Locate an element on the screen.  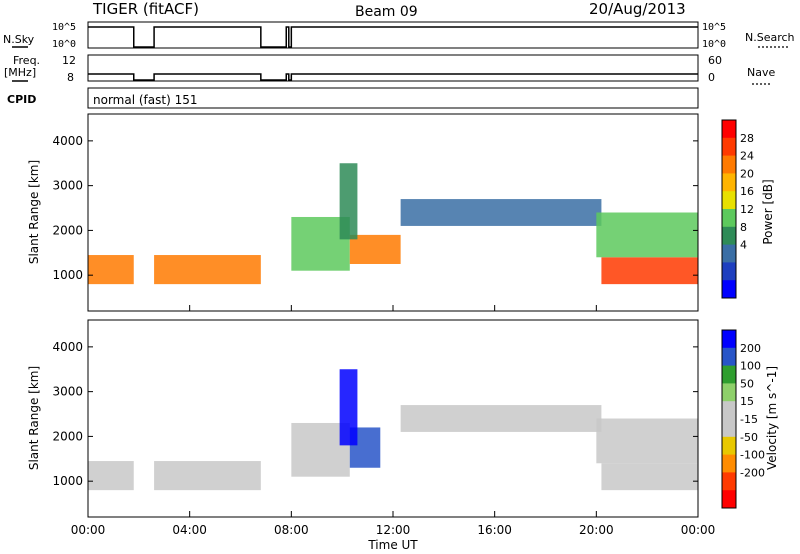
velocity-colorbar: 200 100 50 15 -15 -50 -100 -200 is located at coordinates (743, 419).